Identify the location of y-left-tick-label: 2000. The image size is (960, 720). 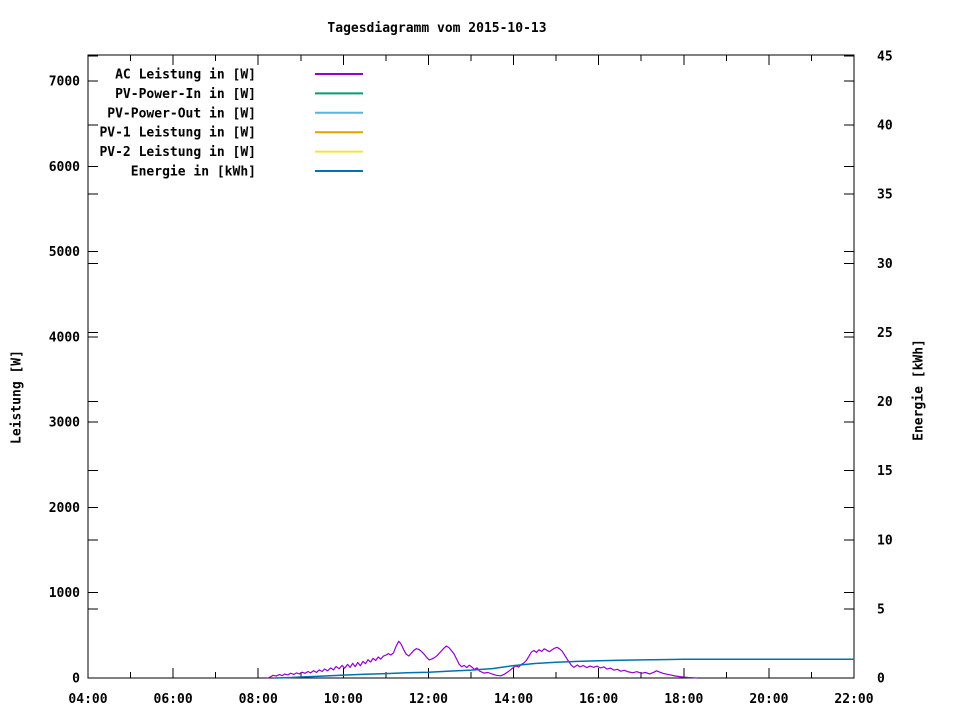
(64, 508).